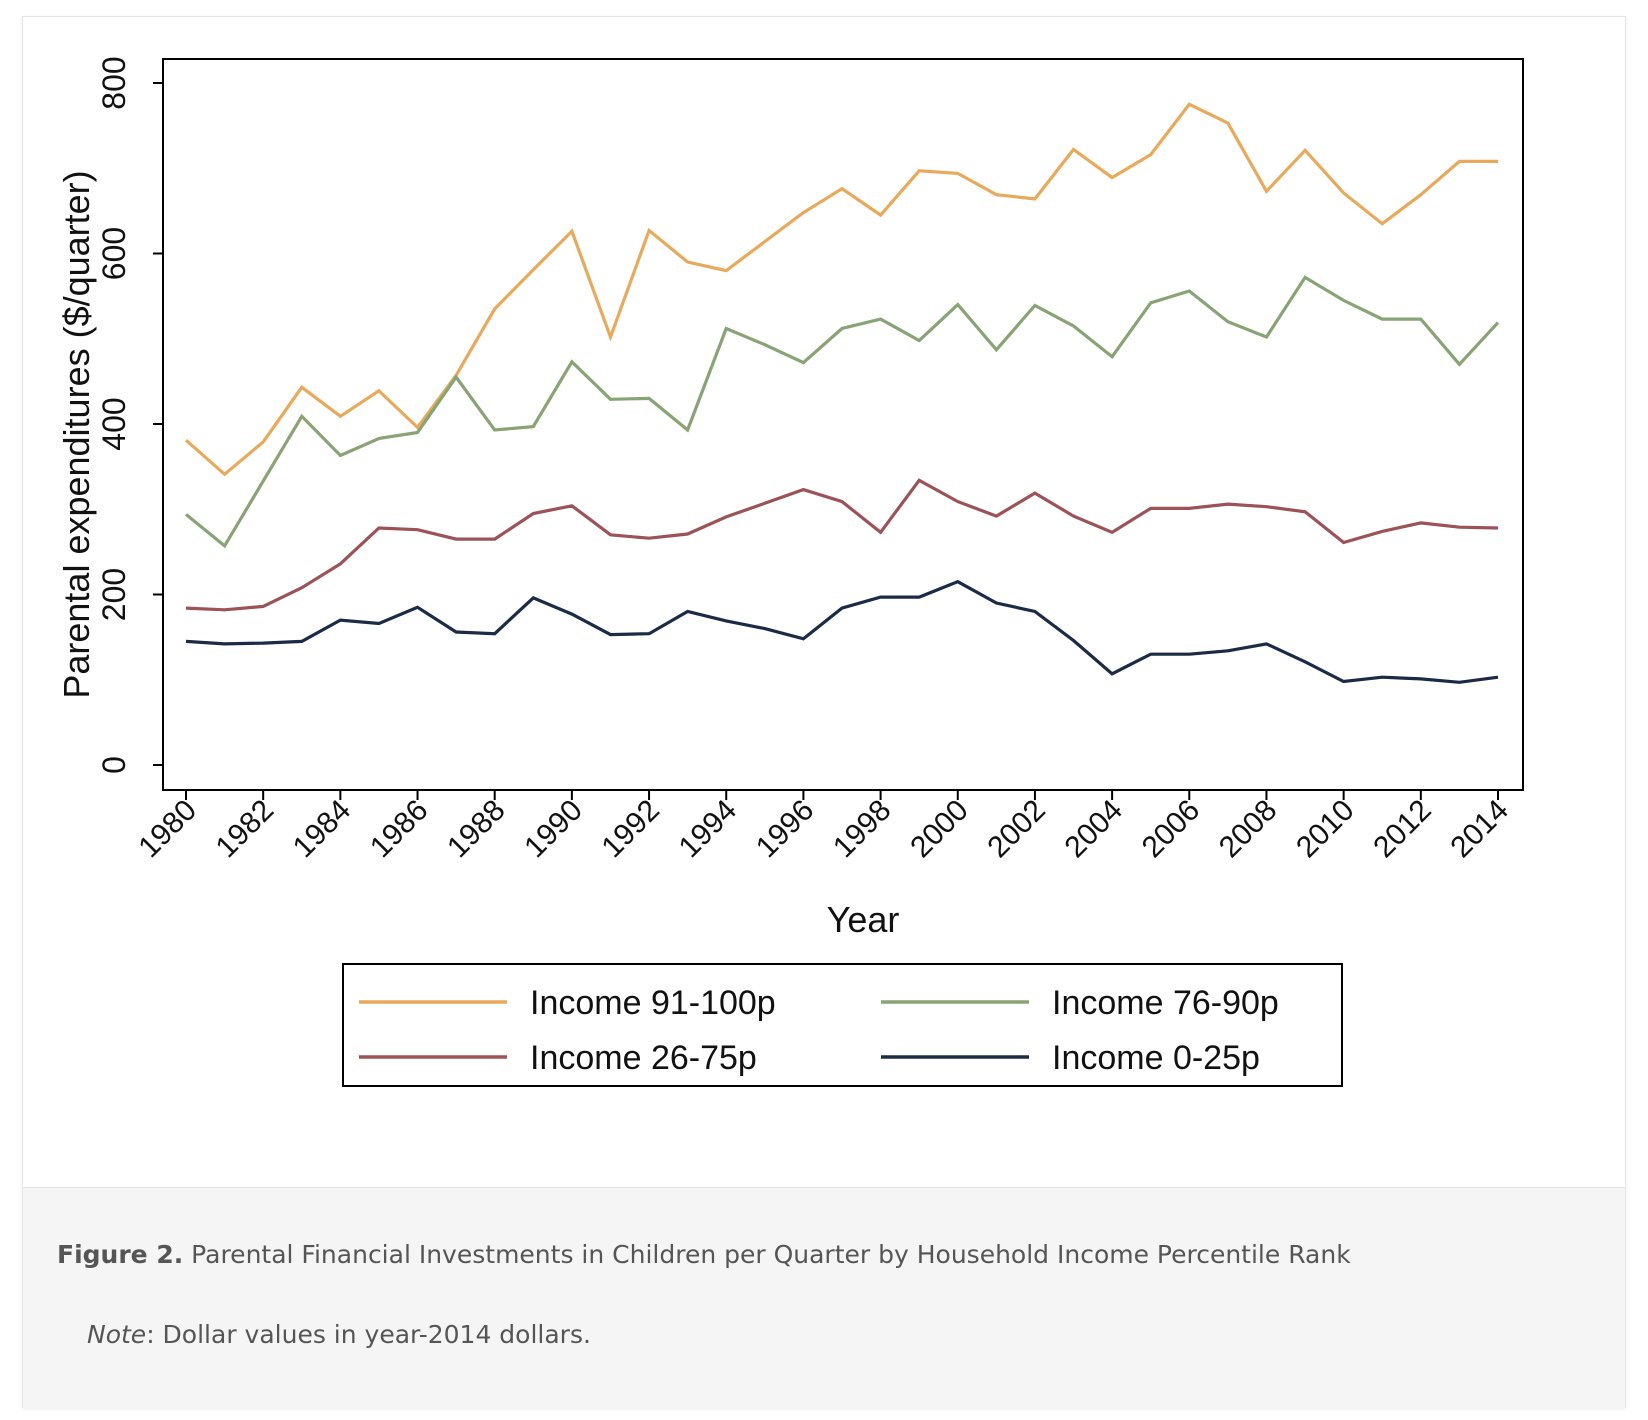 This screenshot has height=1420, width=1648. I want to click on x-tick-label-1980: 1980, so click(167, 829).